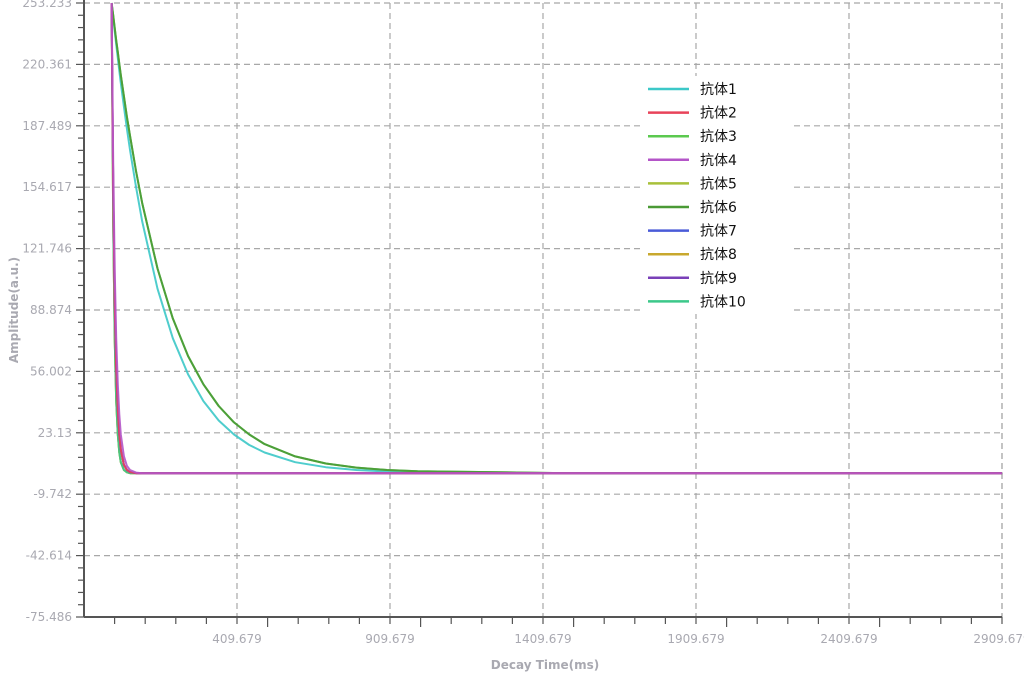 Image resolution: width=1024 pixels, height=673 pixels. What do you see at coordinates (723, 302) in the screenshot?
I see `legend-label-10: 抗体10` at bounding box center [723, 302].